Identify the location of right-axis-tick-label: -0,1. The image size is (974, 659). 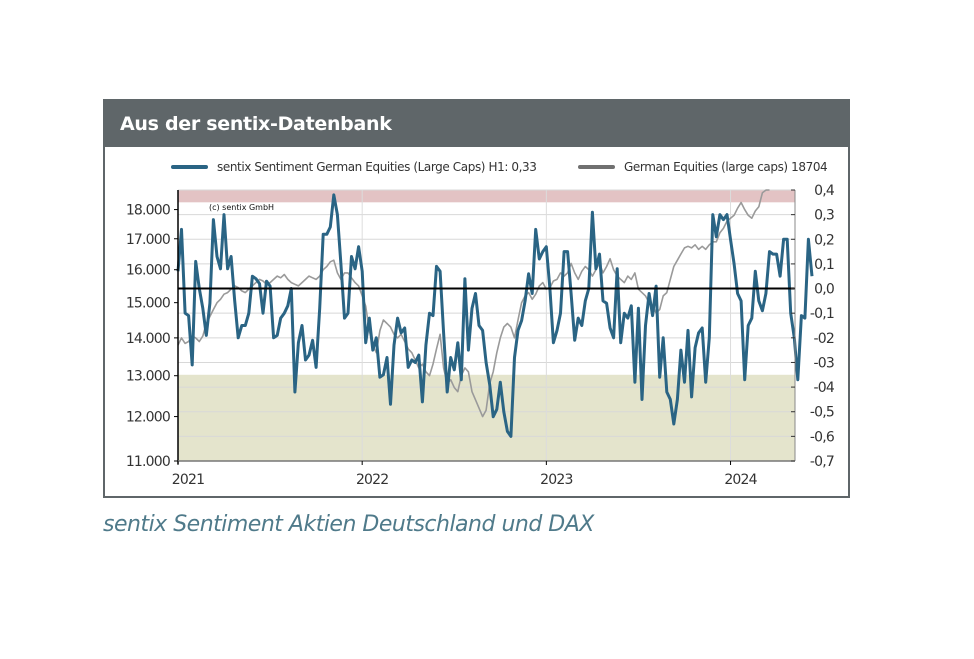
(822, 314).